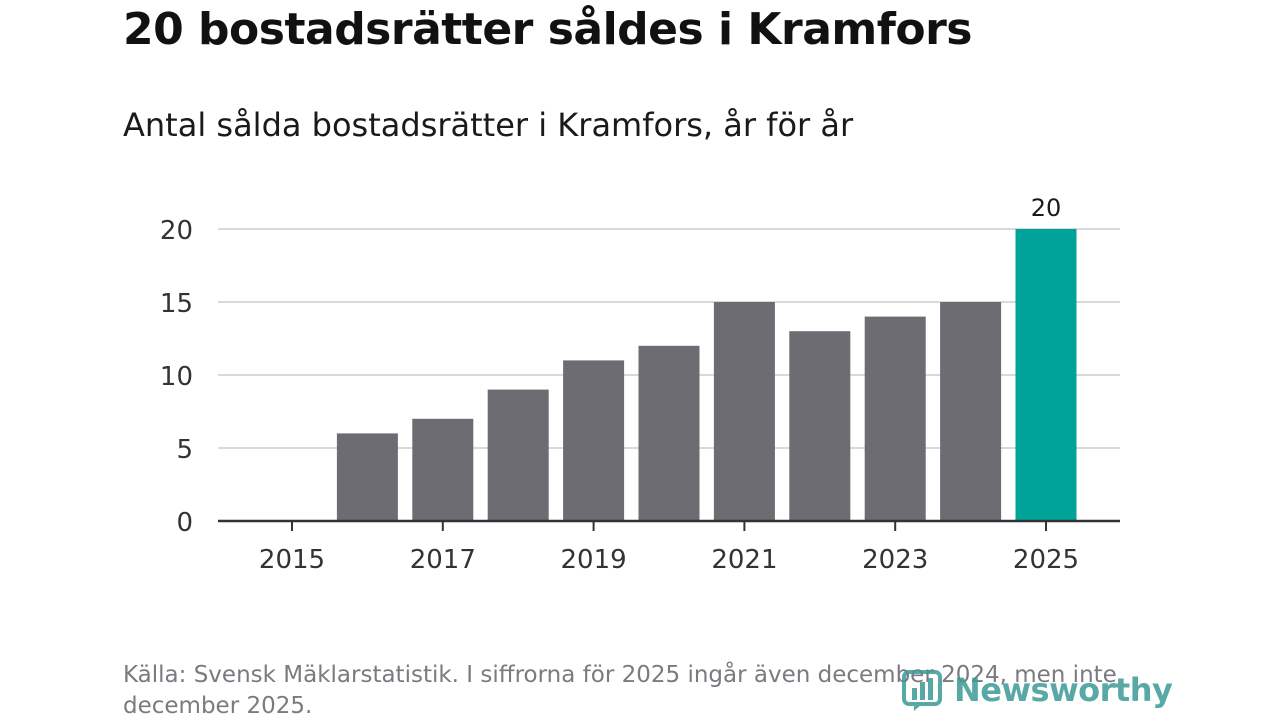 This screenshot has height=720, width=1280. Describe the element at coordinates (367, 477) in the screenshot. I see `bar-2016` at that location.